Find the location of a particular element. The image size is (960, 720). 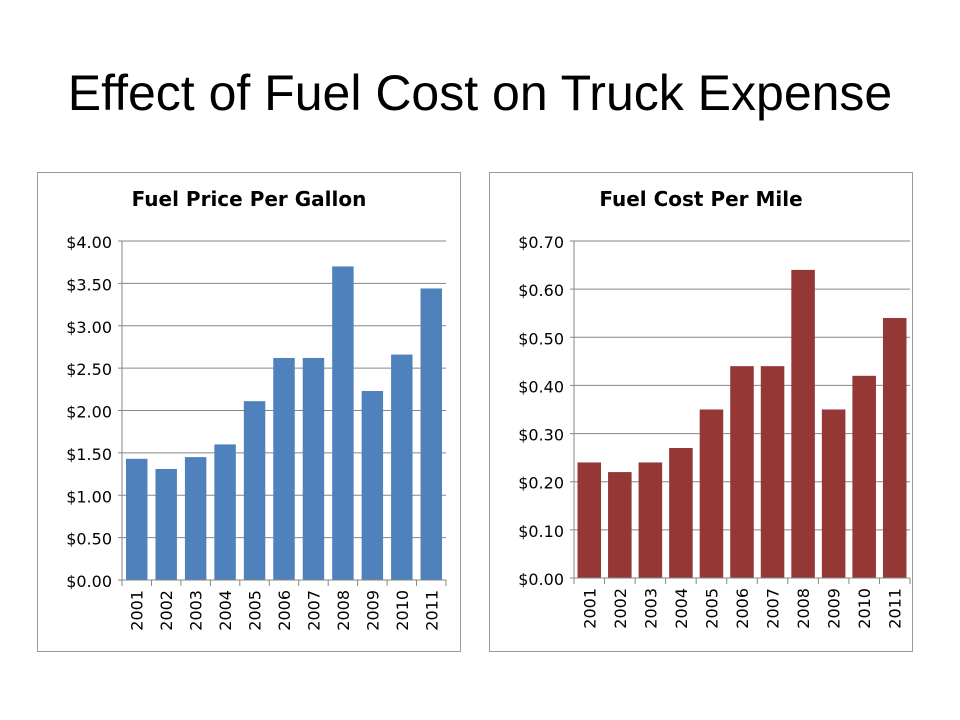

chart-title: Fuel Cost Per Mile is located at coordinates (701, 199).